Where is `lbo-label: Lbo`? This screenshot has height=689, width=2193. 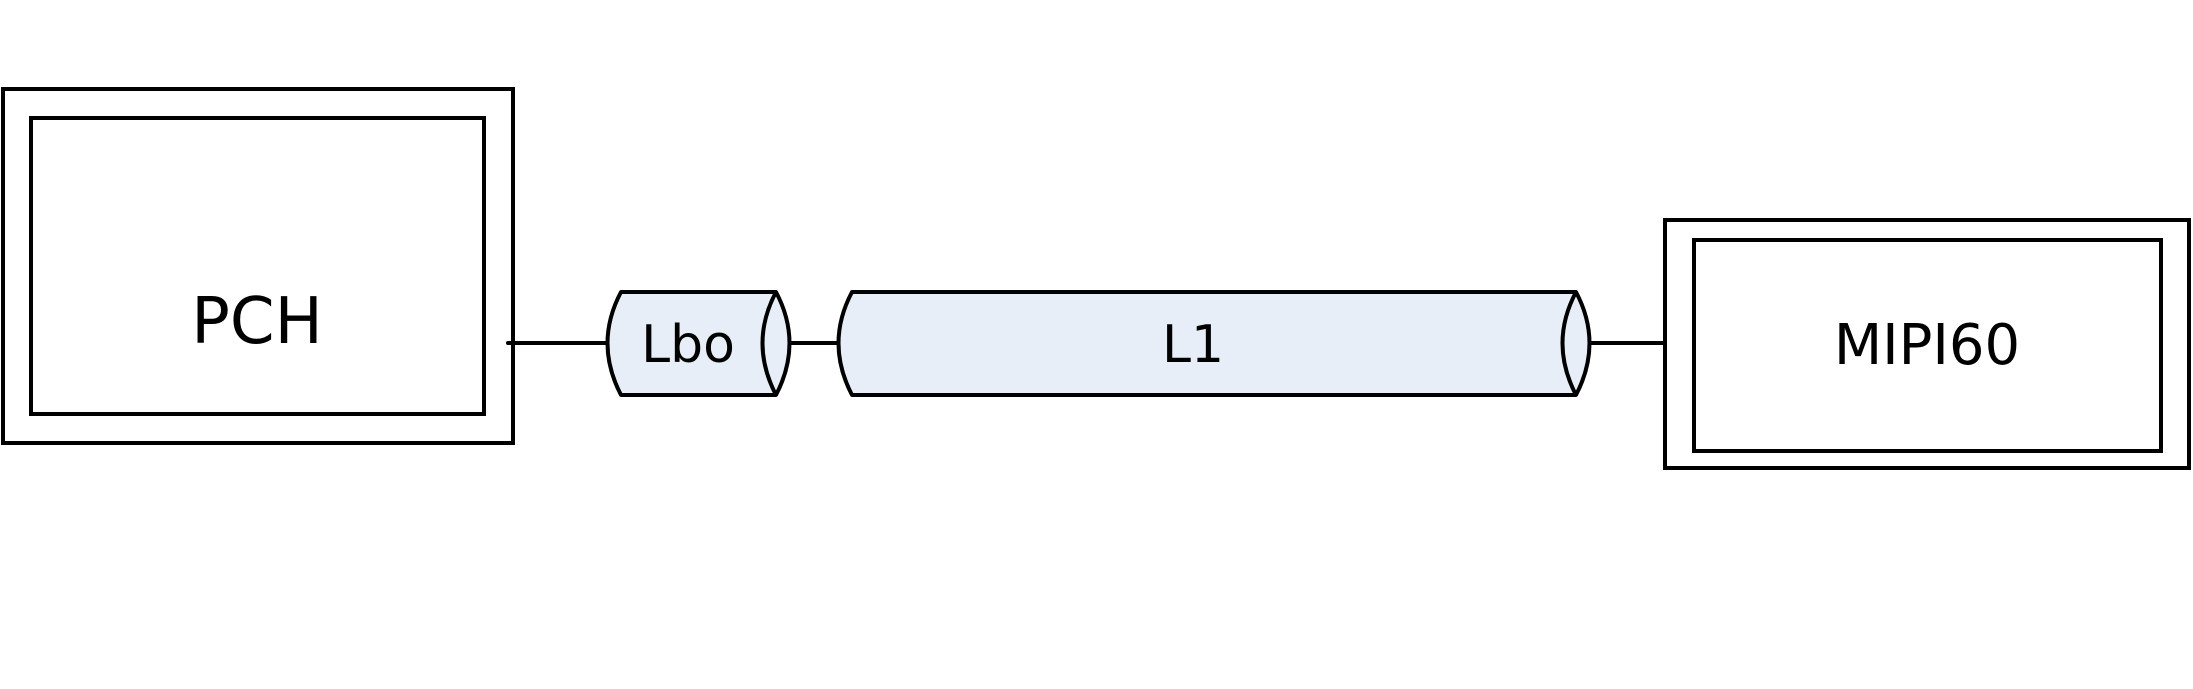
lbo-label: Lbo is located at coordinates (688, 345).